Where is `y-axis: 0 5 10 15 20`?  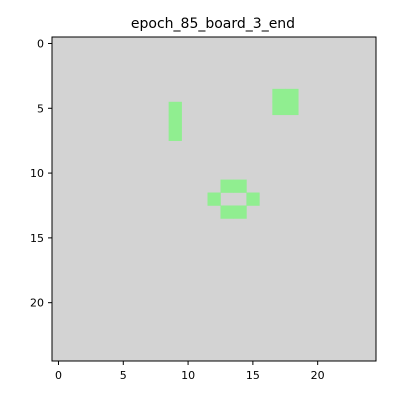
y-axis: 0 5 10 15 20 is located at coordinates (41, 173).